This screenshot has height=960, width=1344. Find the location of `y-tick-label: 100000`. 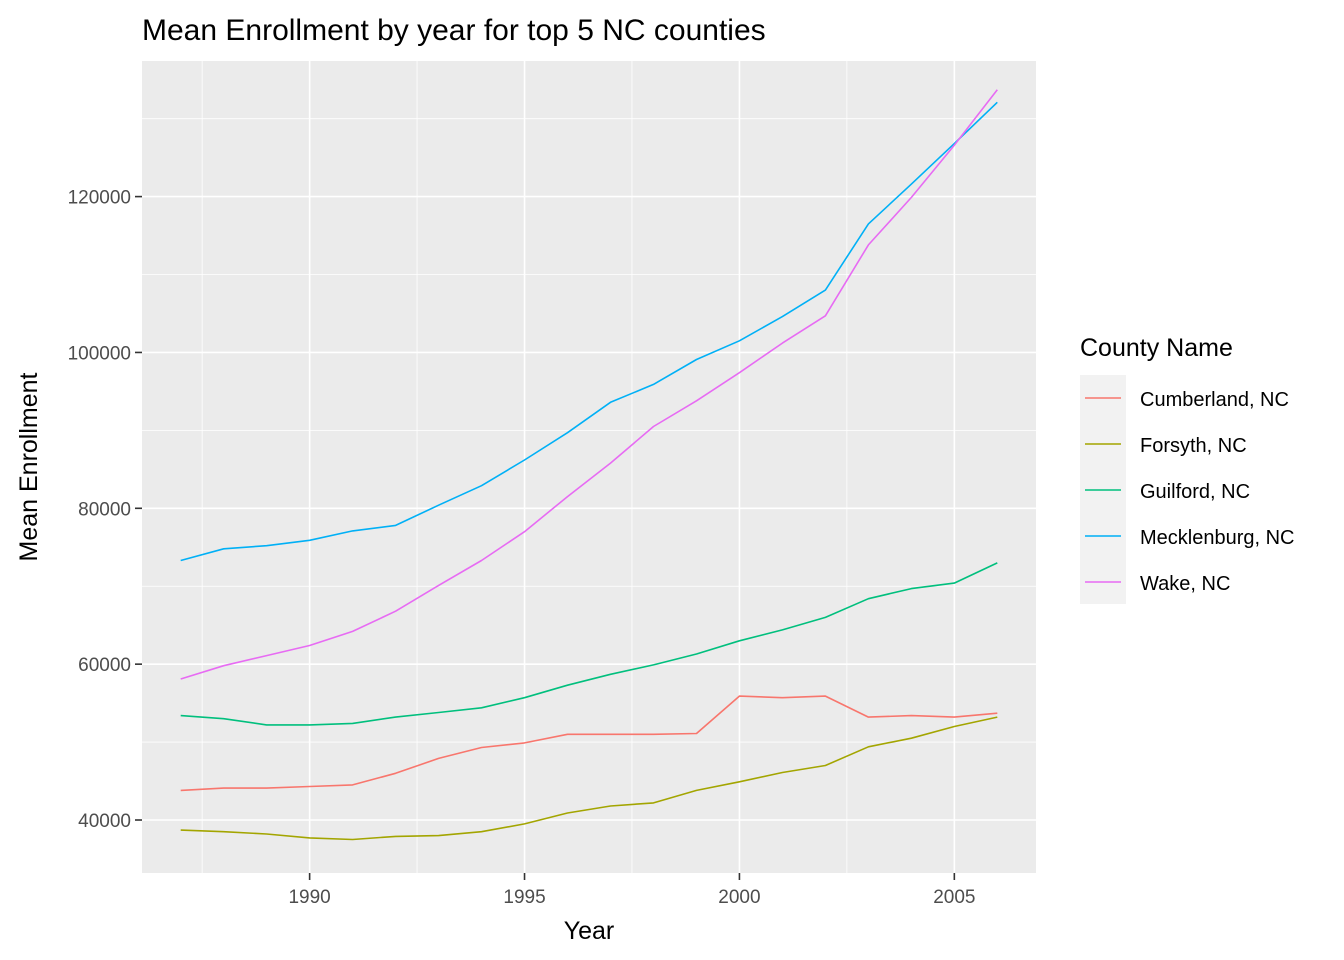

y-tick-label: 100000 is located at coordinates (99, 353).